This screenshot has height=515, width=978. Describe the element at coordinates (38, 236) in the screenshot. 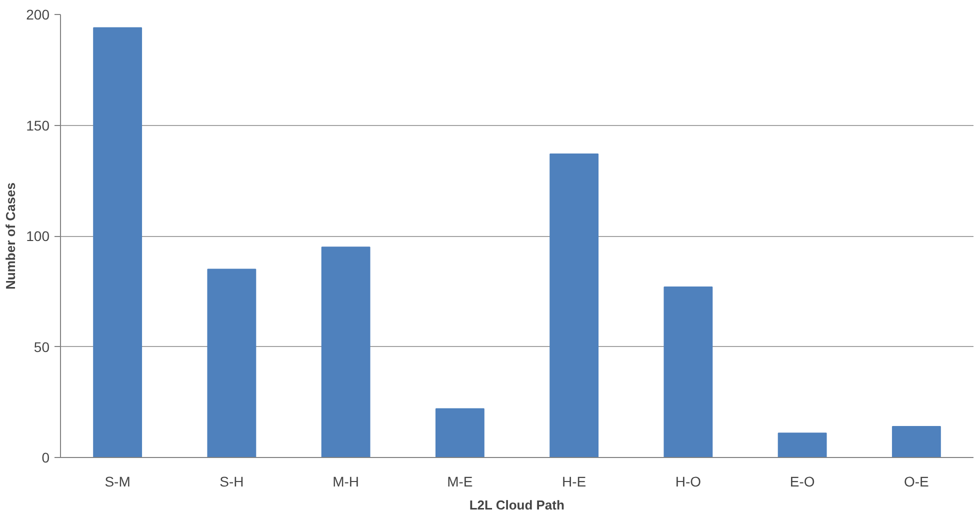

I see `y-tick-label: 100` at that location.